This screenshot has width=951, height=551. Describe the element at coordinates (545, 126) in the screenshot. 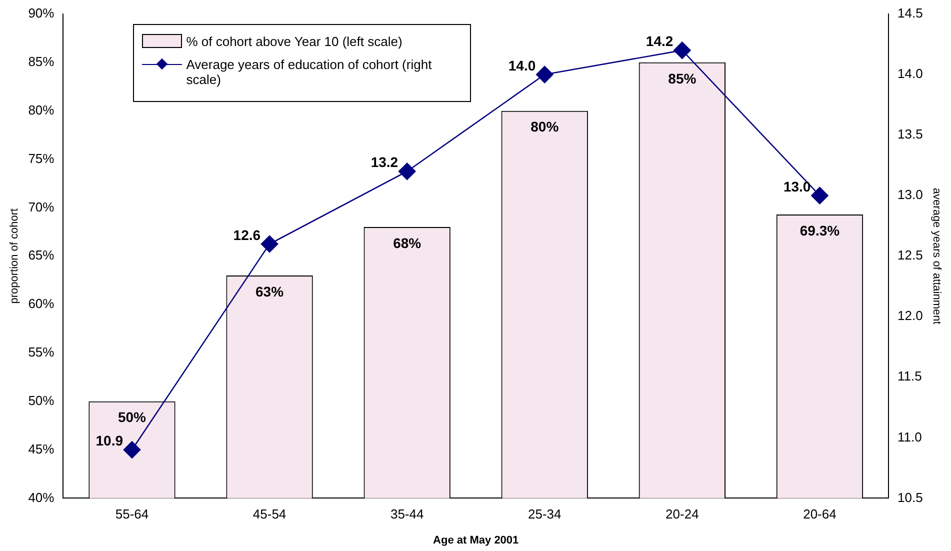

I see `data-label: 80%` at that location.